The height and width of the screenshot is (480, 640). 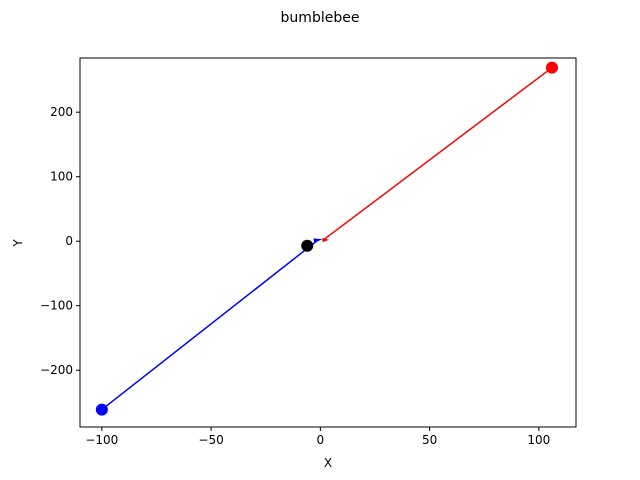 What do you see at coordinates (538, 440) in the screenshot?
I see `x-tick-label: 100` at bounding box center [538, 440].